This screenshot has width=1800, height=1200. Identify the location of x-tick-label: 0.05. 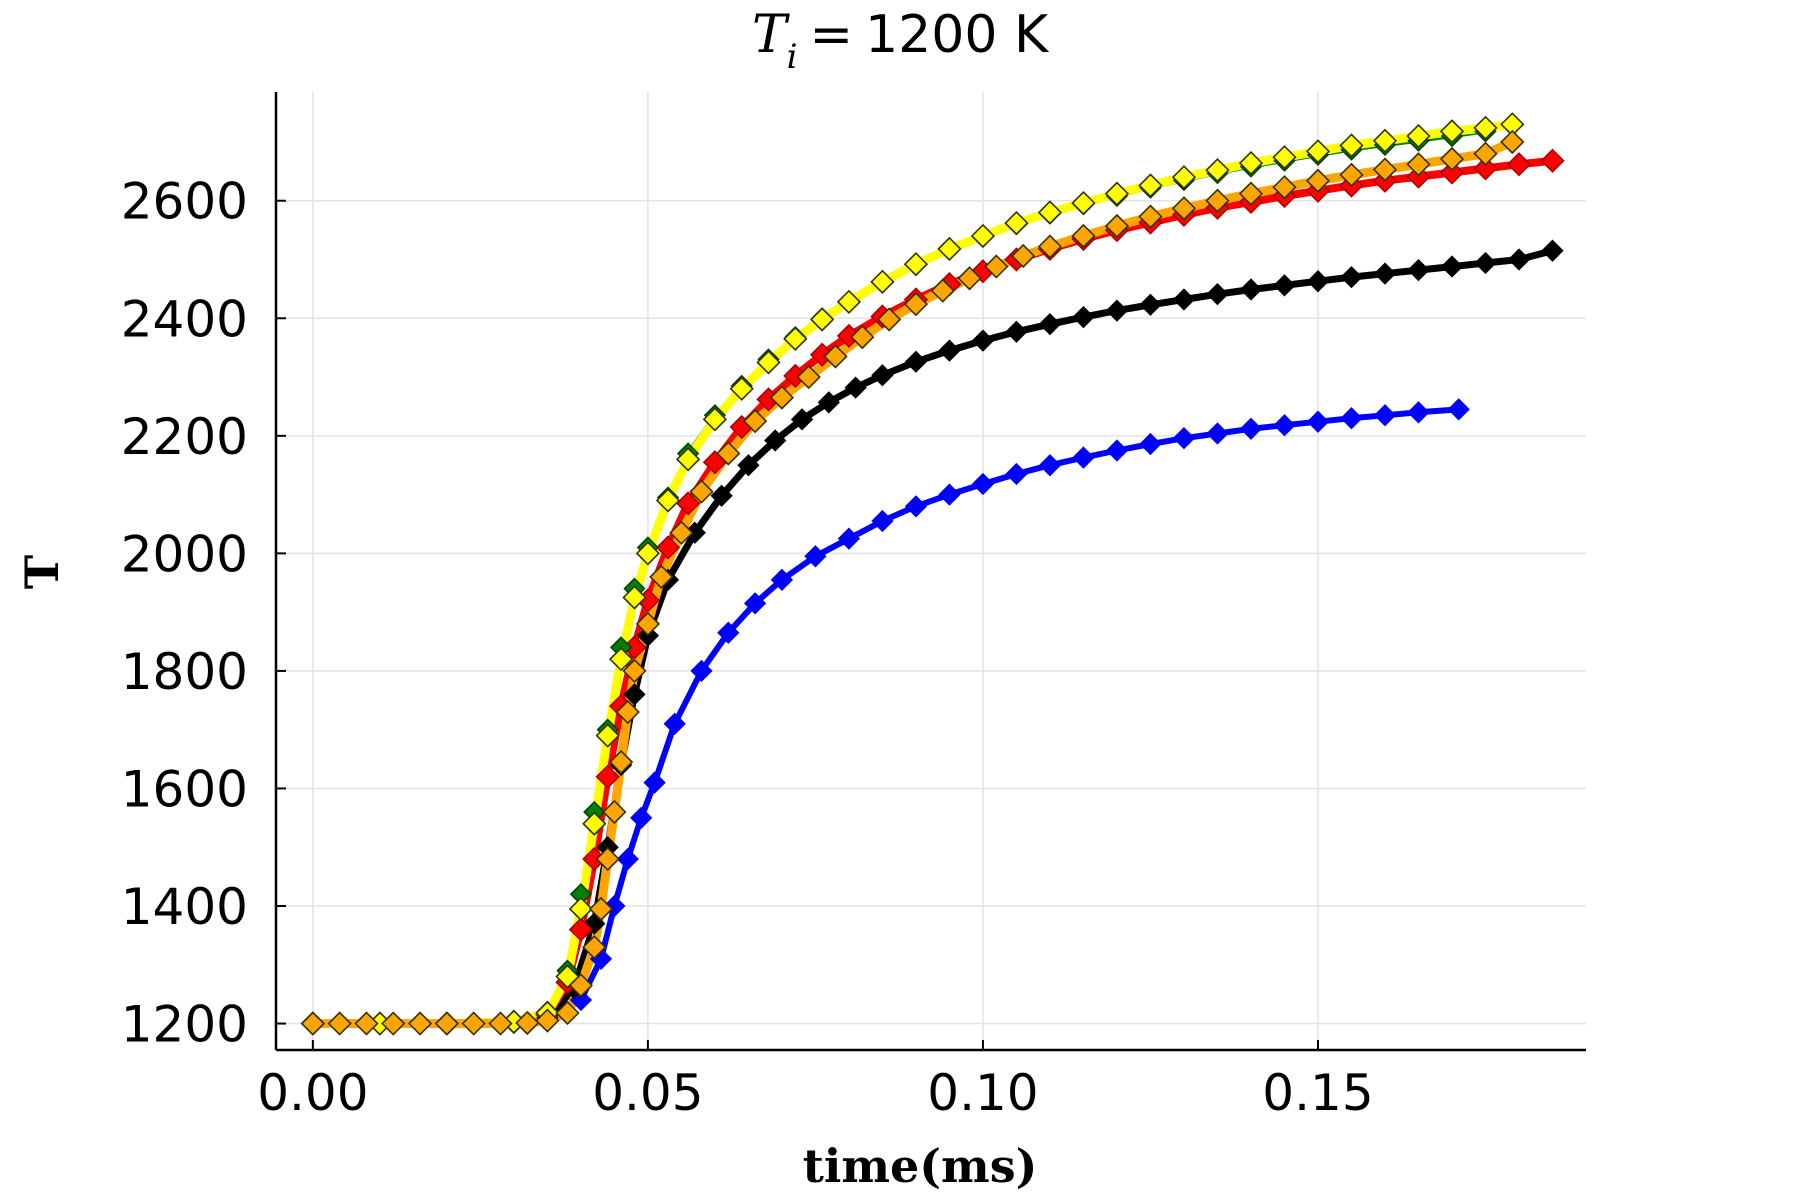
(647, 1093).